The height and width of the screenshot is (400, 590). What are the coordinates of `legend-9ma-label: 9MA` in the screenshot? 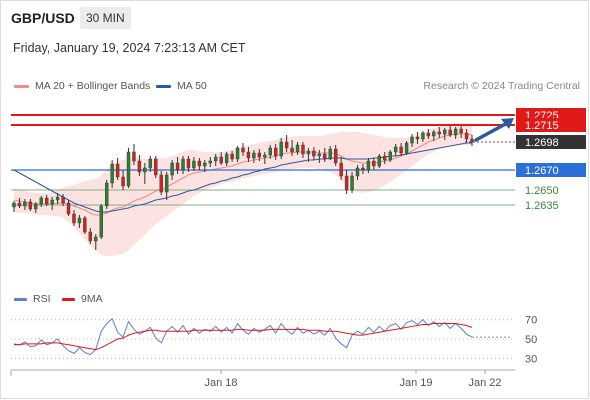 It's located at (92, 299).